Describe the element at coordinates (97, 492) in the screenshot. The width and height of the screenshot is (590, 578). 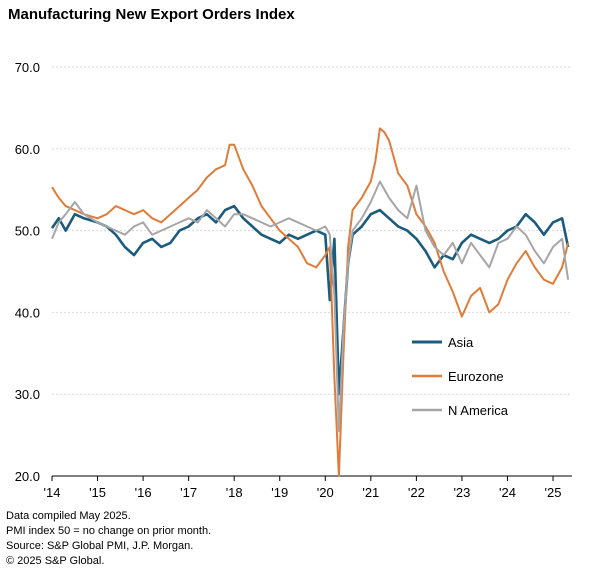
I see `x-tick-label: '15` at that location.